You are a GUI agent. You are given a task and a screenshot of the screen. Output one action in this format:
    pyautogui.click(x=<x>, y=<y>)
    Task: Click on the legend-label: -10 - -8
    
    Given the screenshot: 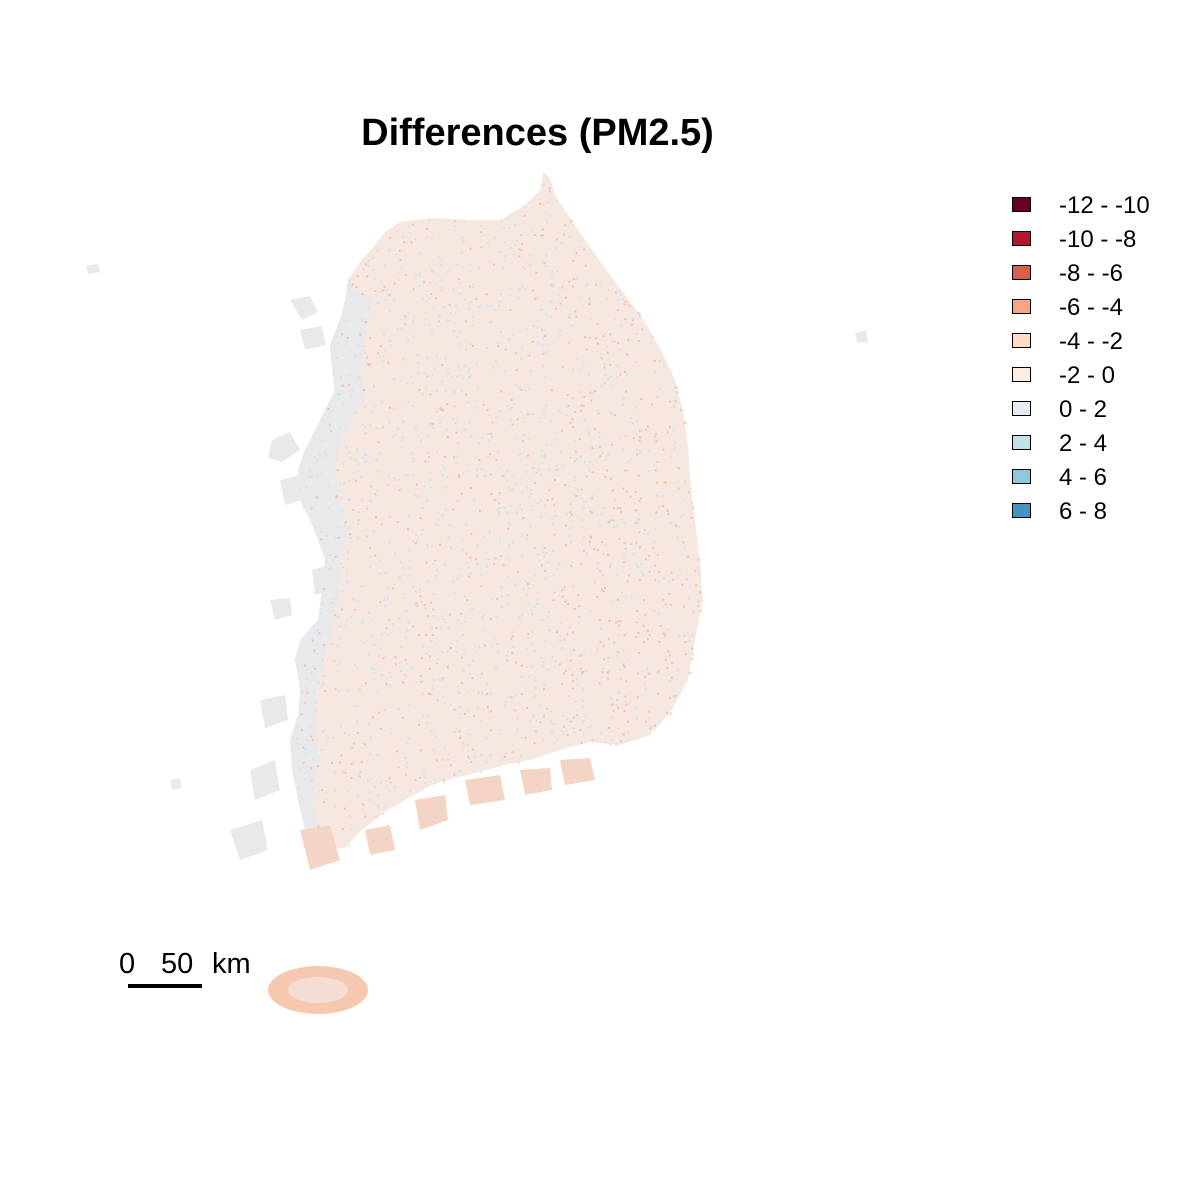 What is the action you would take?
    pyautogui.click(x=1098, y=239)
    